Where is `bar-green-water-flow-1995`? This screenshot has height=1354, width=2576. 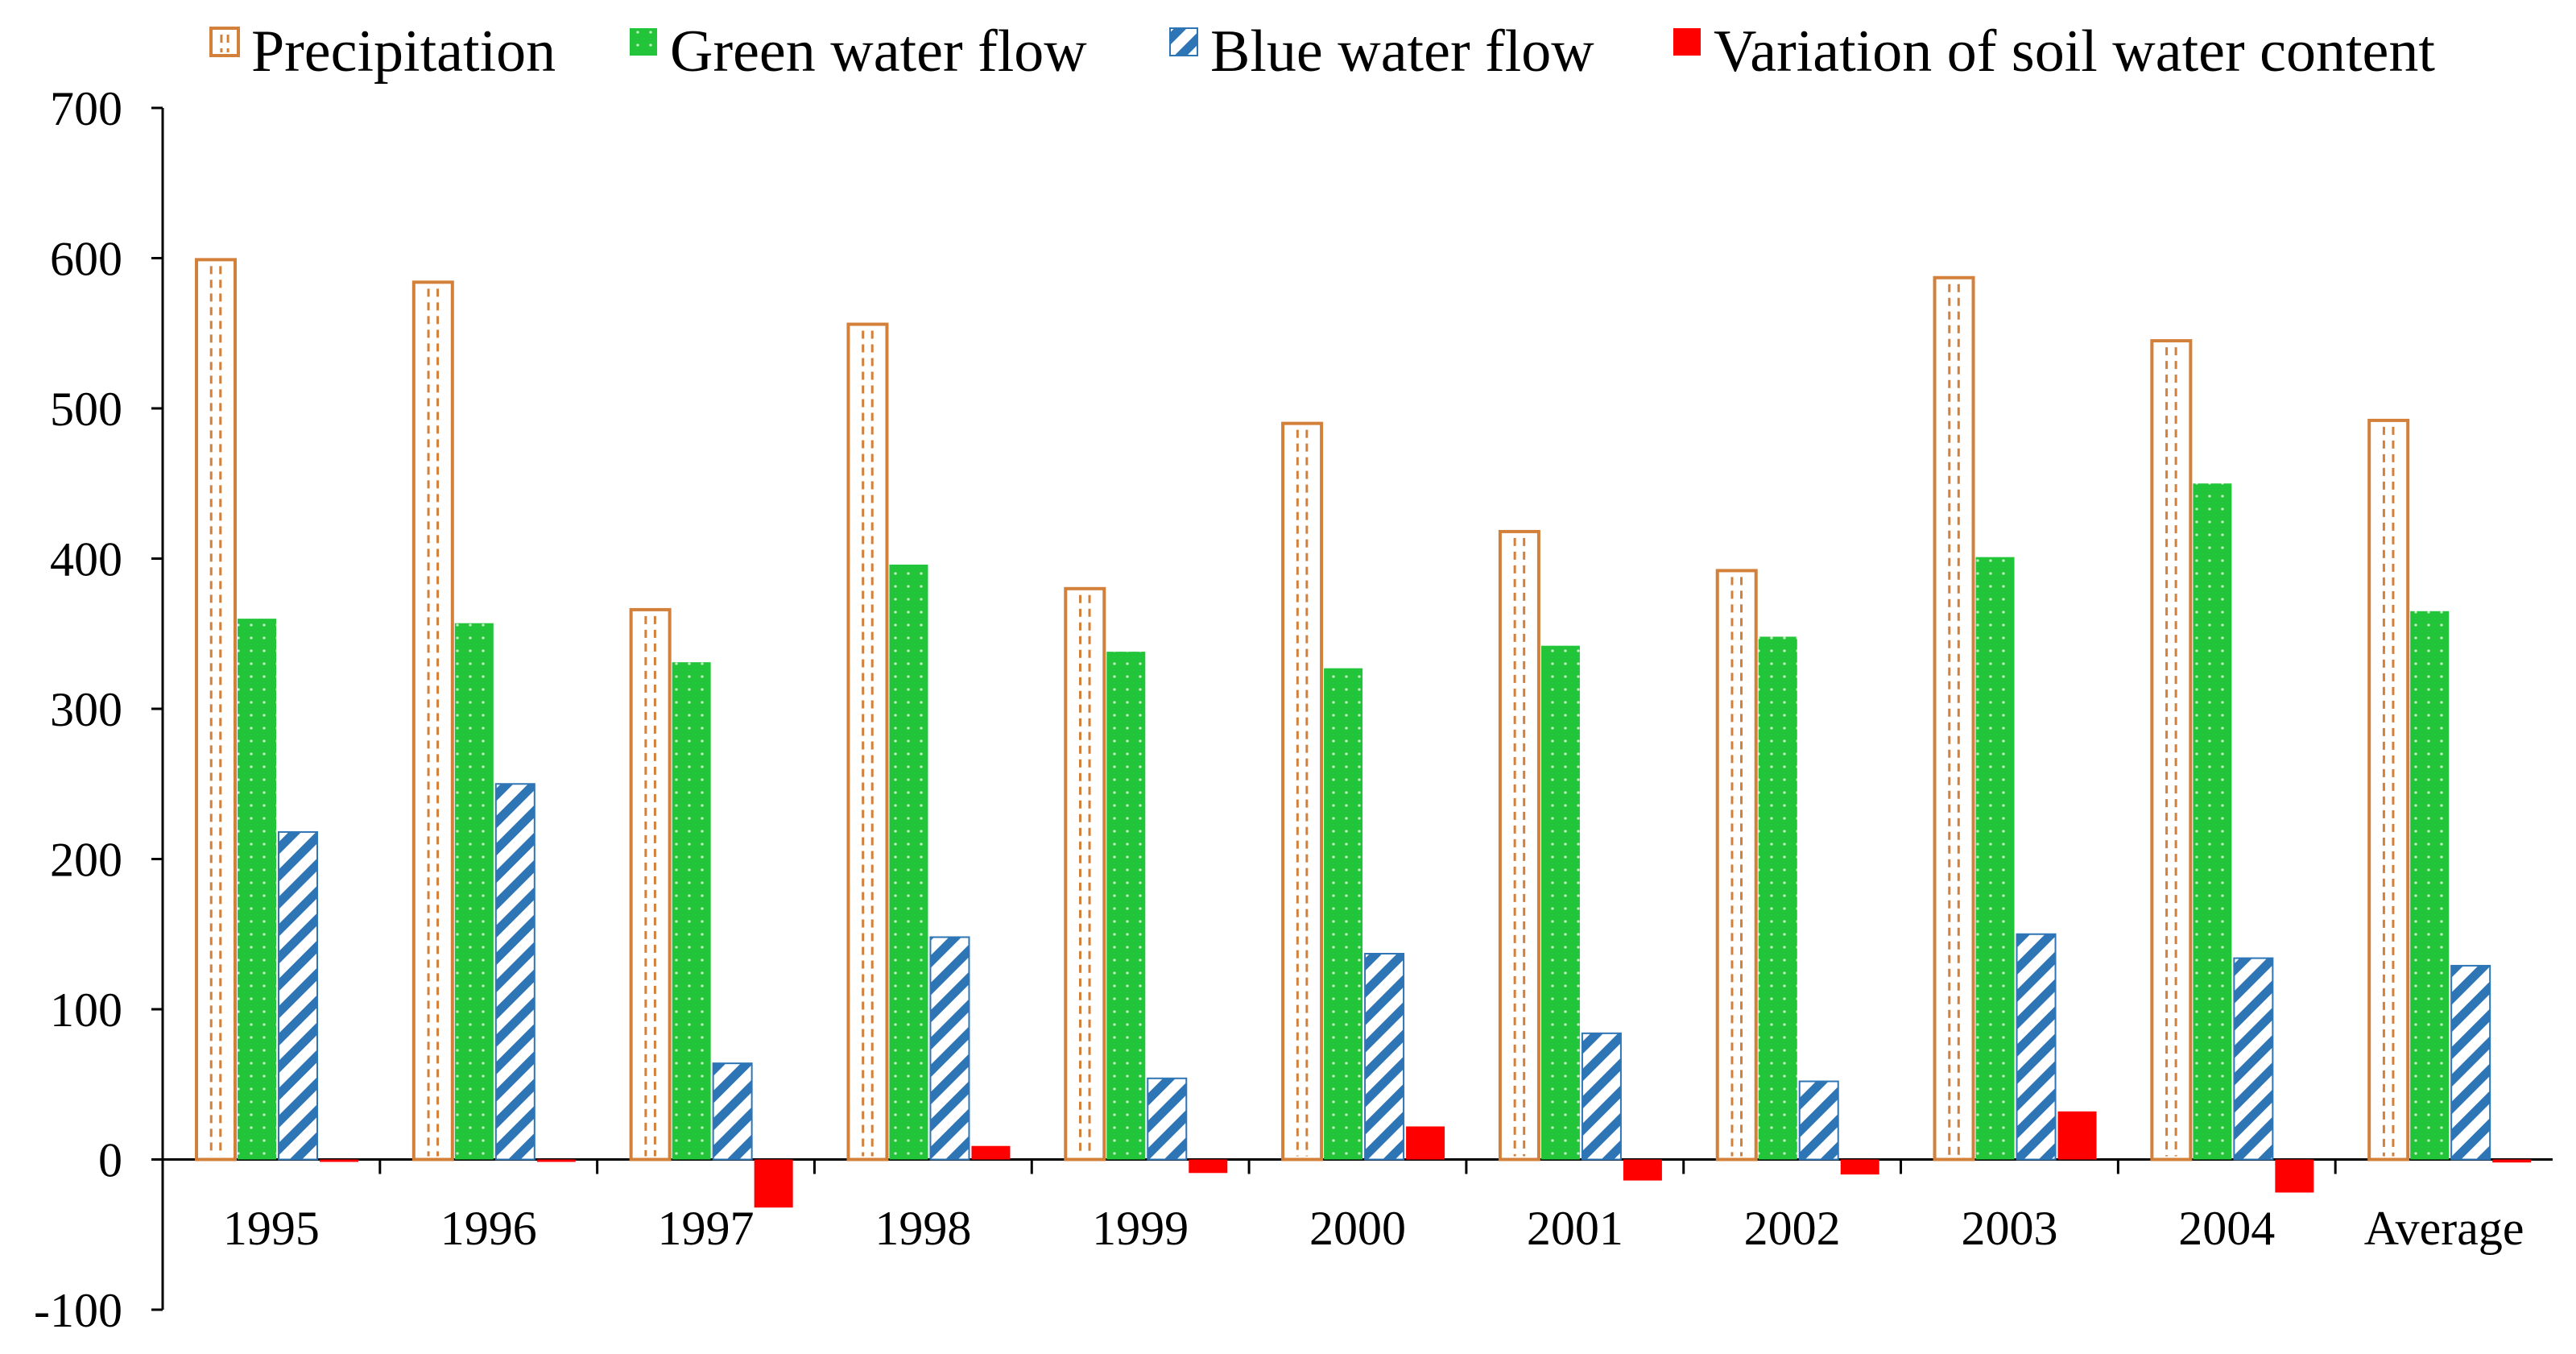 bar-green-water-flow-1995 is located at coordinates (257, 889).